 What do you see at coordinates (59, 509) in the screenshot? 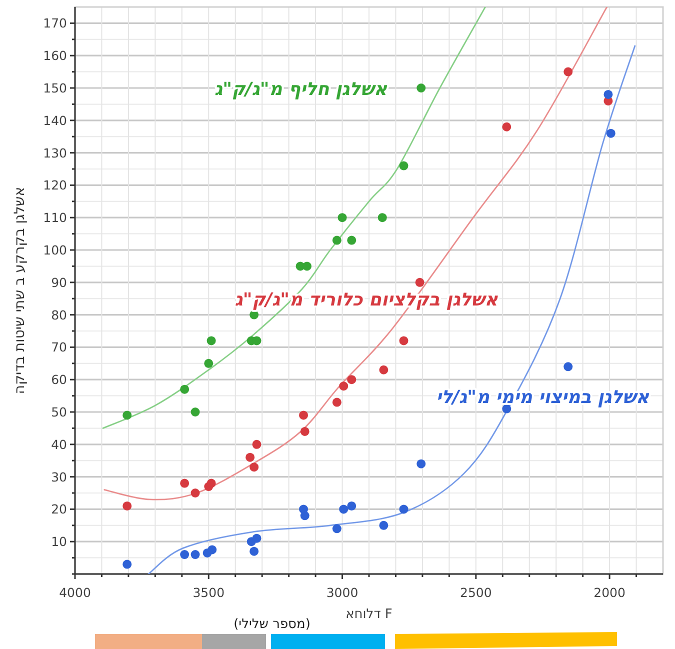
I see `y-tick-label: 20` at bounding box center [59, 509].